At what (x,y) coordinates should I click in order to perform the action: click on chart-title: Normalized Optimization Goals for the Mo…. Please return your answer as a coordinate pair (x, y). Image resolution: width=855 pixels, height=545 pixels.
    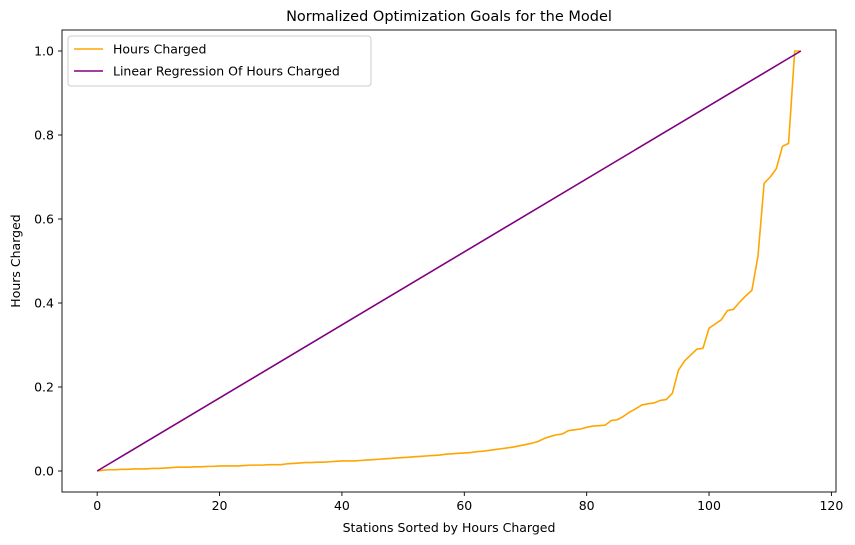
    Looking at the image, I should click on (449, 17).